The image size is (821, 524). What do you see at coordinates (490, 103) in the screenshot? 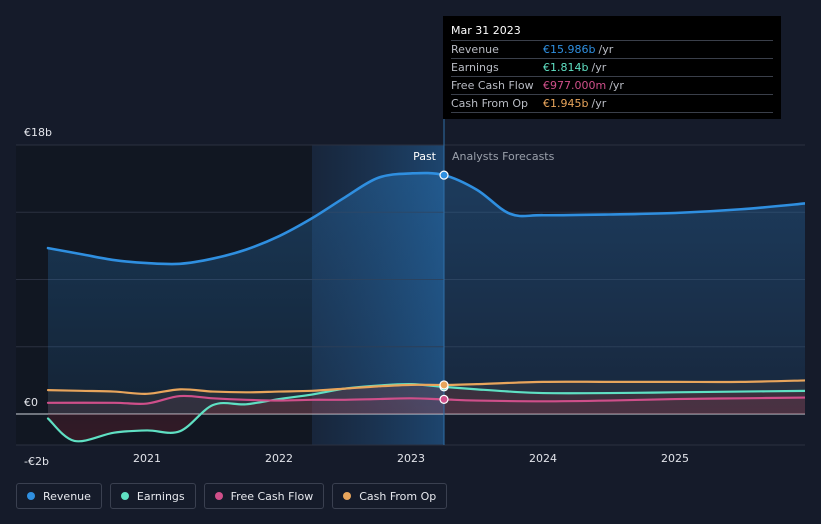
I see `tooltip-name: Cash From Op` at bounding box center [490, 103].